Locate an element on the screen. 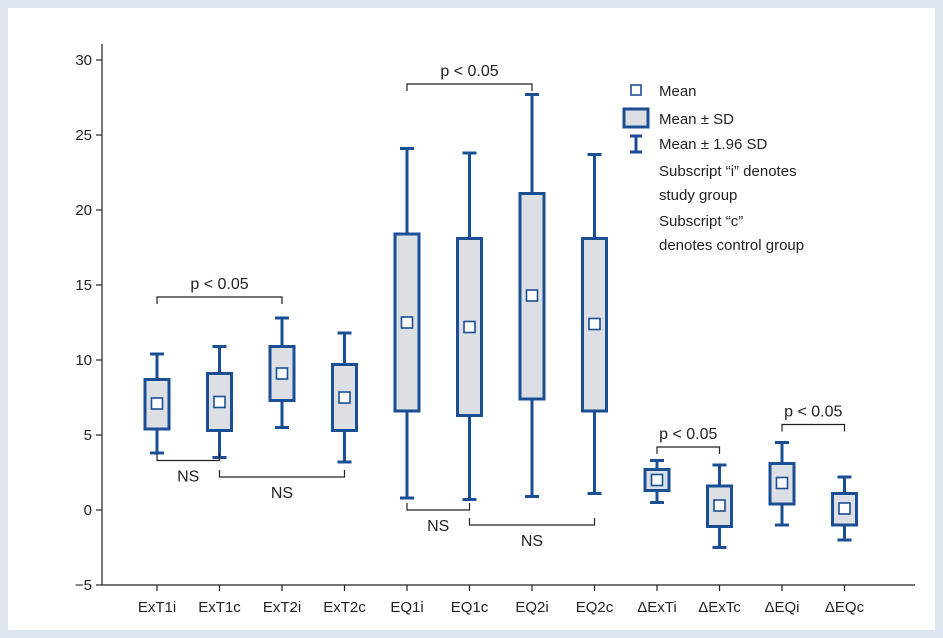 The height and width of the screenshot is (638, 943). y-tick-label: 10 is located at coordinates (83, 360).